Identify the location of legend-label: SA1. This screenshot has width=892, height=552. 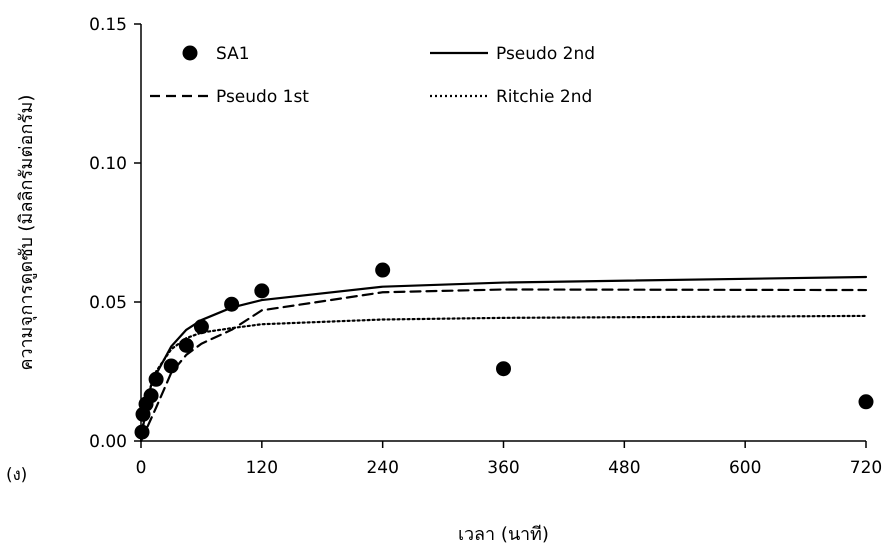
(233, 54).